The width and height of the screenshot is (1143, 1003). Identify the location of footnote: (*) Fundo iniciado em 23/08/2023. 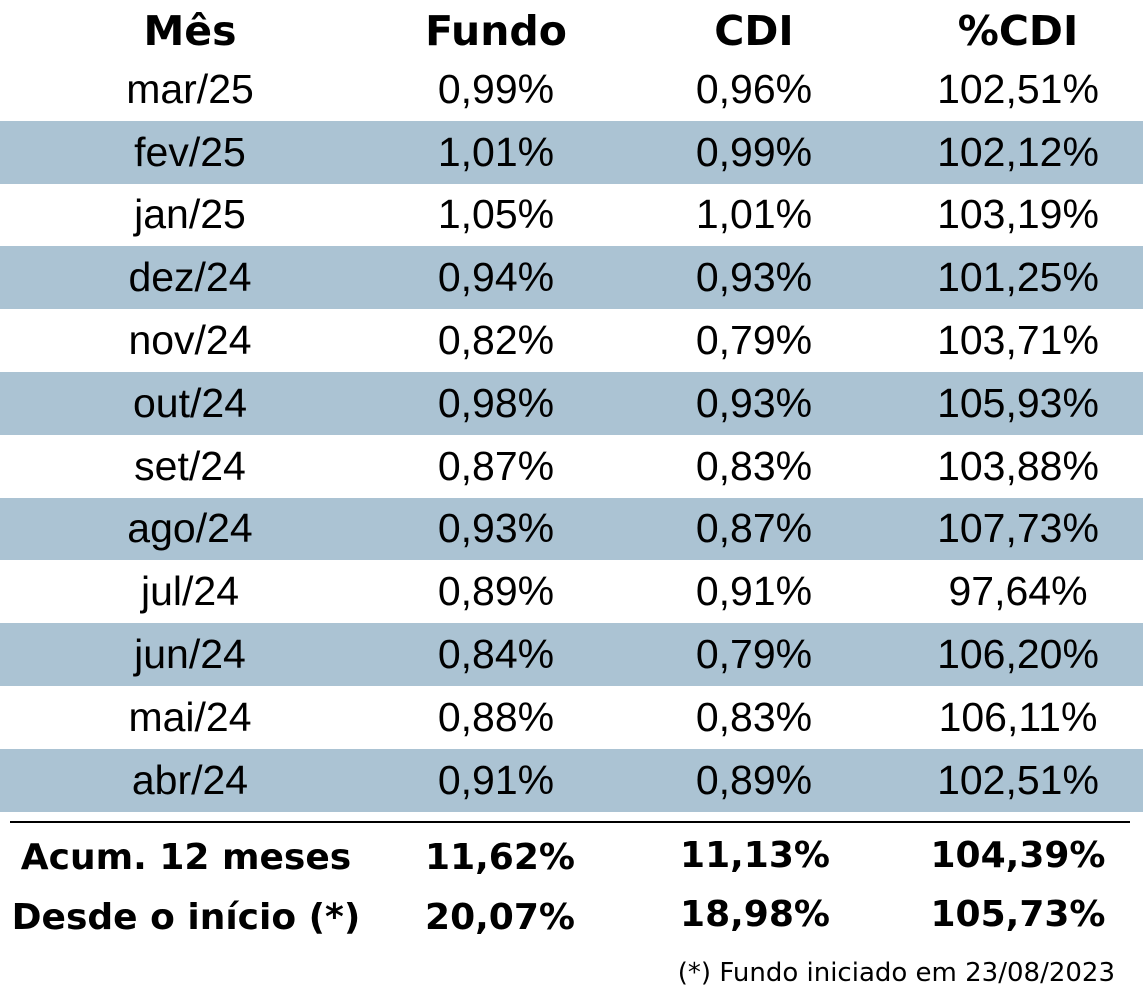
(896, 973).